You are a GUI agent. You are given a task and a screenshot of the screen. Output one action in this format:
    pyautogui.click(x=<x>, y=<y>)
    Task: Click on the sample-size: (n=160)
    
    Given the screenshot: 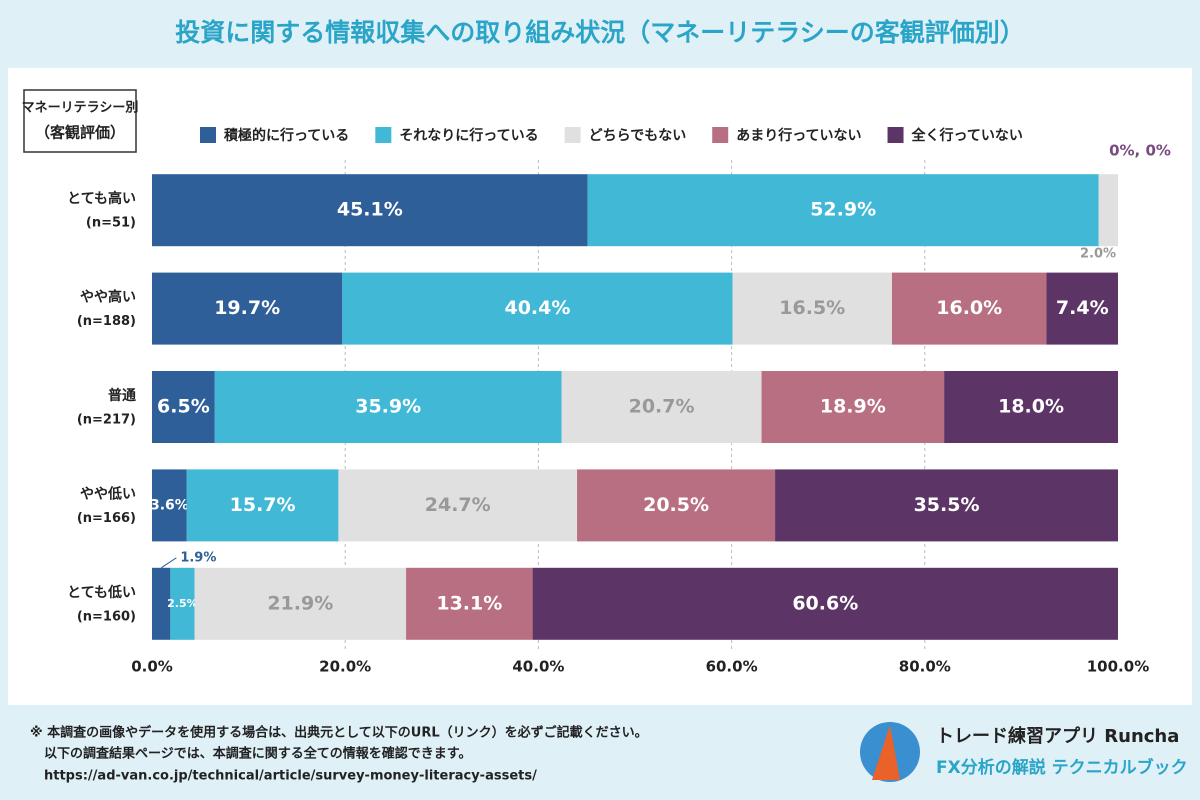 What is the action you would take?
    pyautogui.click(x=106, y=616)
    